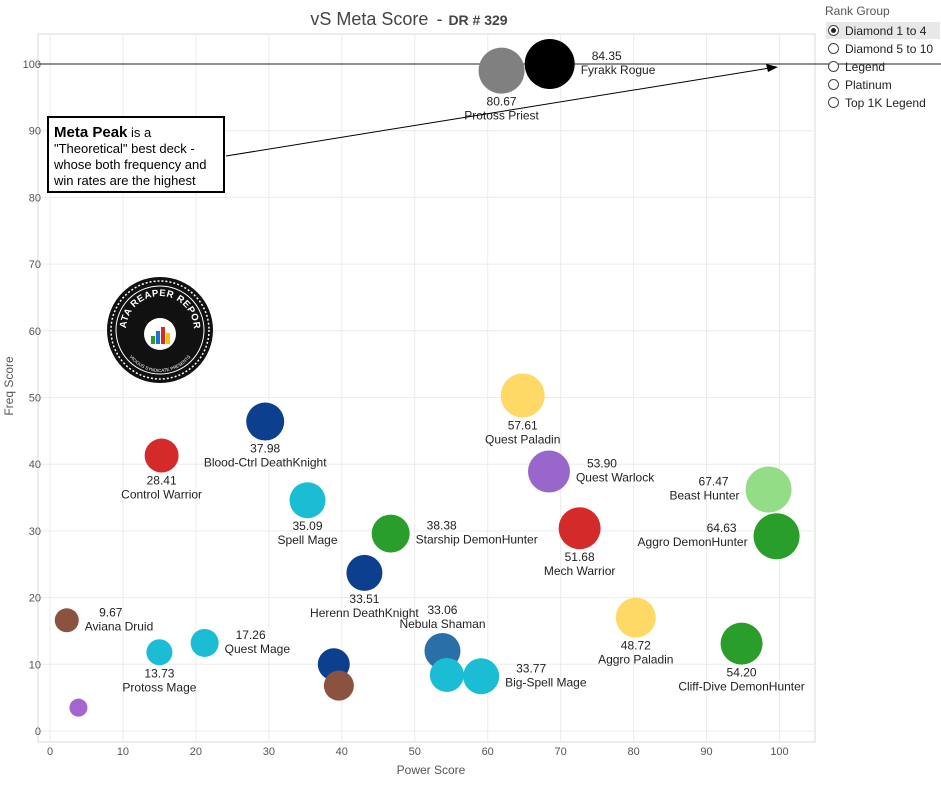 The width and height of the screenshot is (941, 786). I want to click on x-tick-label: 20, so click(196, 752).